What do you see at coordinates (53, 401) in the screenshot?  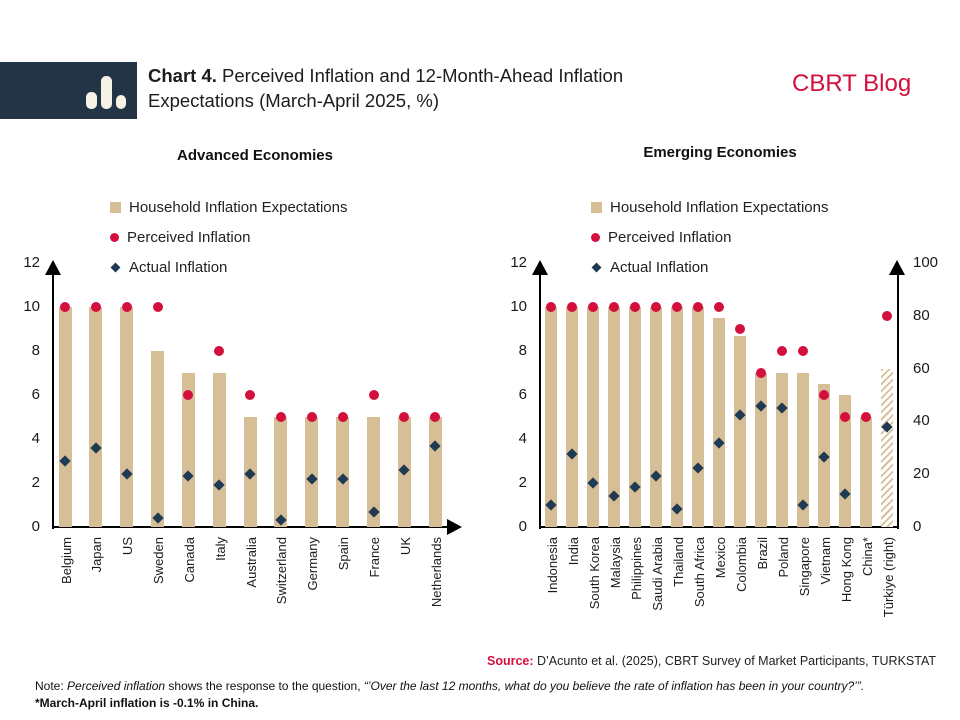 I see `y-axis-advanced` at bounding box center [53, 401].